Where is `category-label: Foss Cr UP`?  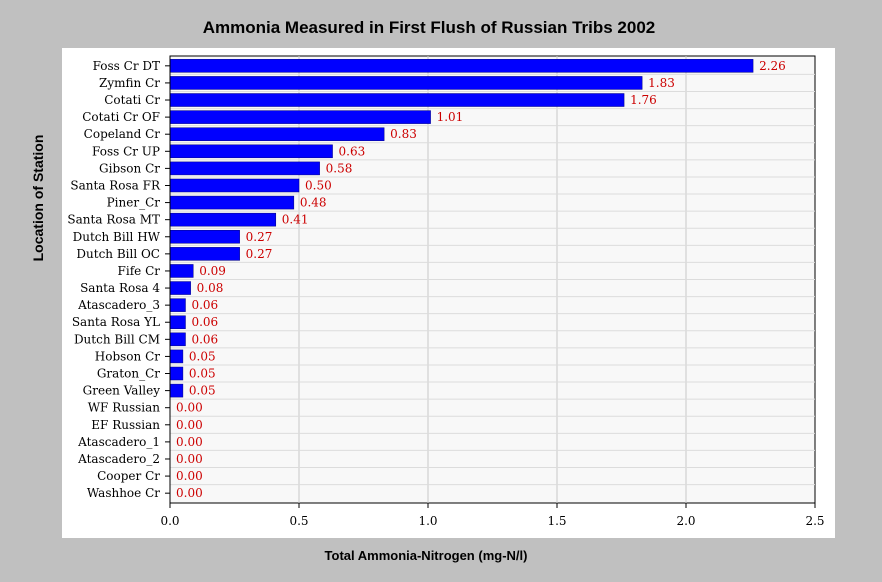 category-label: Foss Cr UP is located at coordinates (126, 151).